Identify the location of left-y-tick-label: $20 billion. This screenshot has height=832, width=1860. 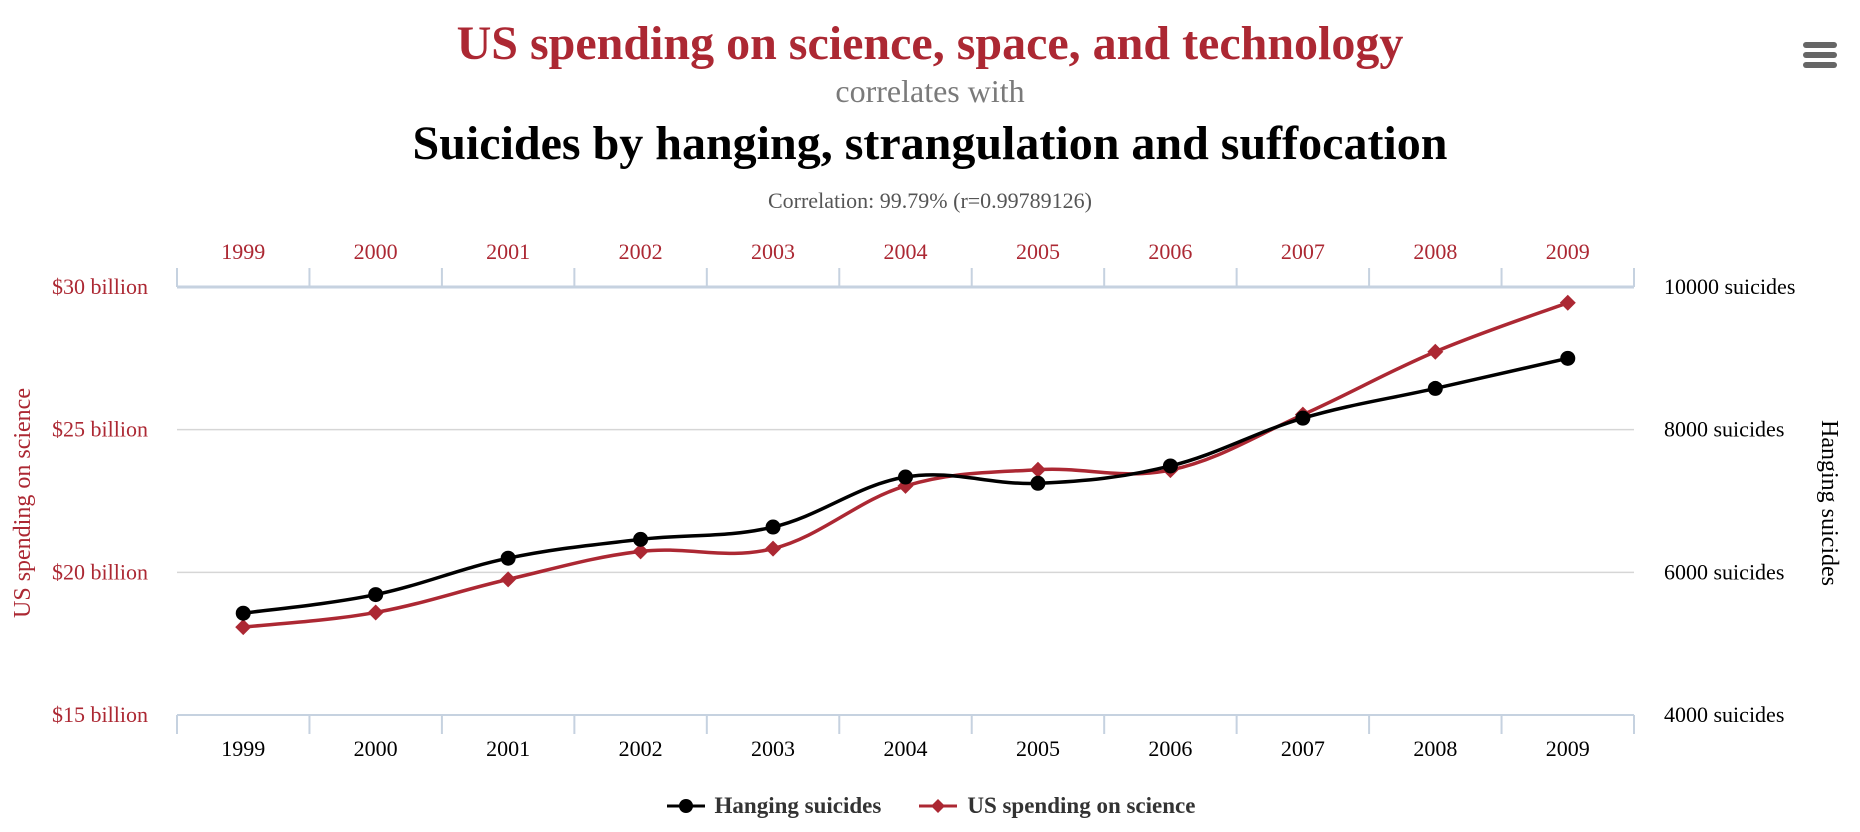
(100, 571).